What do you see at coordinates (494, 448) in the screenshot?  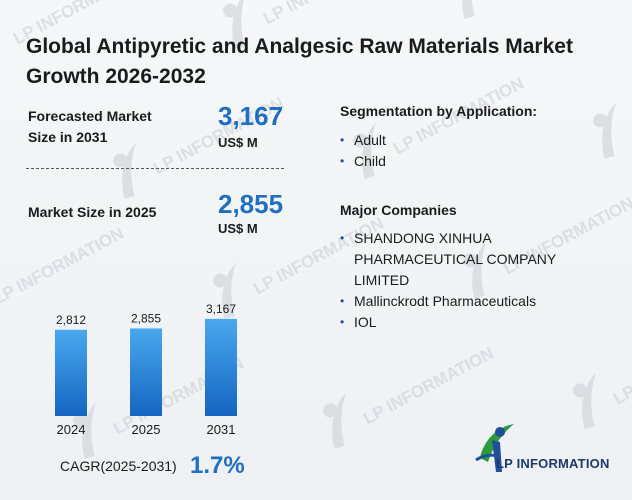 I see `lp-logo-icon` at bounding box center [494, 448].